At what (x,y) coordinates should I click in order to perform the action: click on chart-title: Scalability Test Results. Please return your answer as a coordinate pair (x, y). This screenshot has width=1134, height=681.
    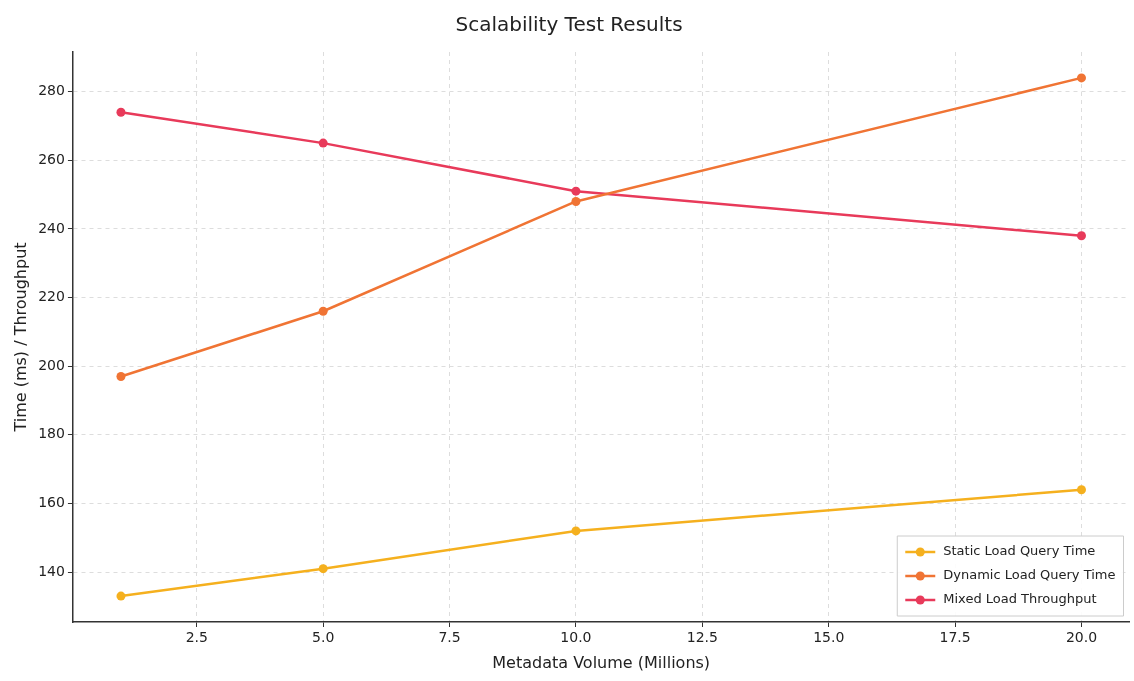
    Looking at the image, I should click on (569, 24).